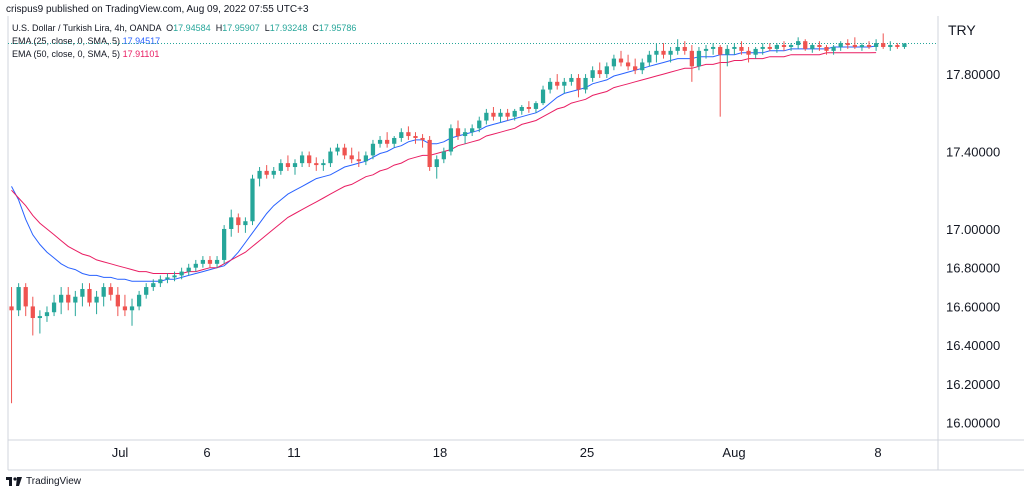 The image size is (1024, 495). Describe the element at coordinates (66, 54) in the screenshot. I see `indicator-ema50-label: EMA (50, close, 0, SMA, 5)` at that location.